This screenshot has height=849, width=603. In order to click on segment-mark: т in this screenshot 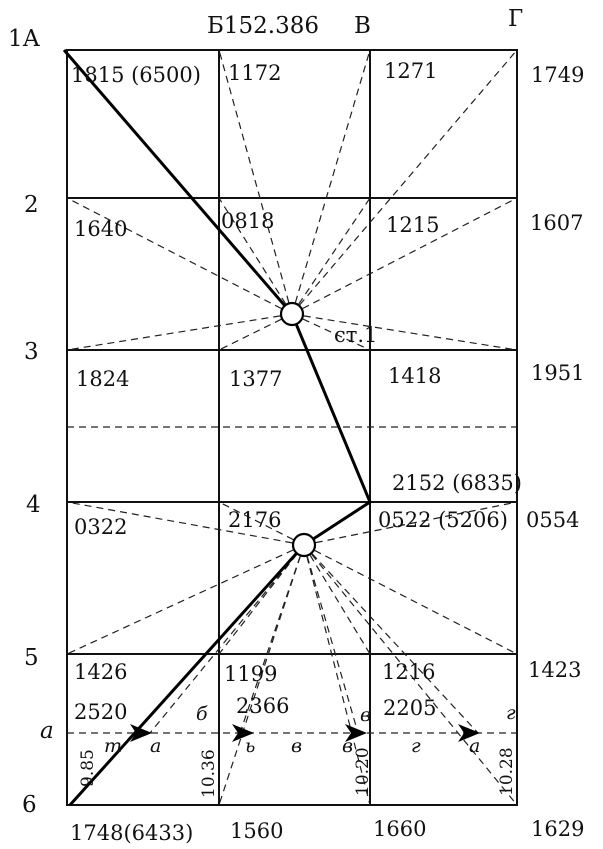, I will do `click(113, 746)`.